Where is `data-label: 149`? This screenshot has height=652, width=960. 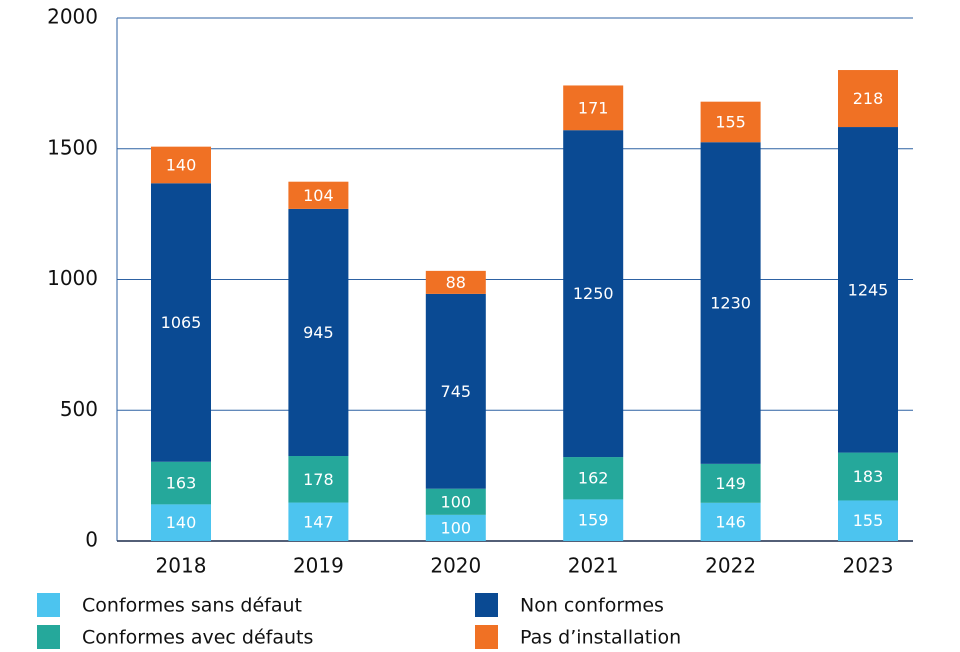 data-label: 149 is located at coordinates (730, 483).